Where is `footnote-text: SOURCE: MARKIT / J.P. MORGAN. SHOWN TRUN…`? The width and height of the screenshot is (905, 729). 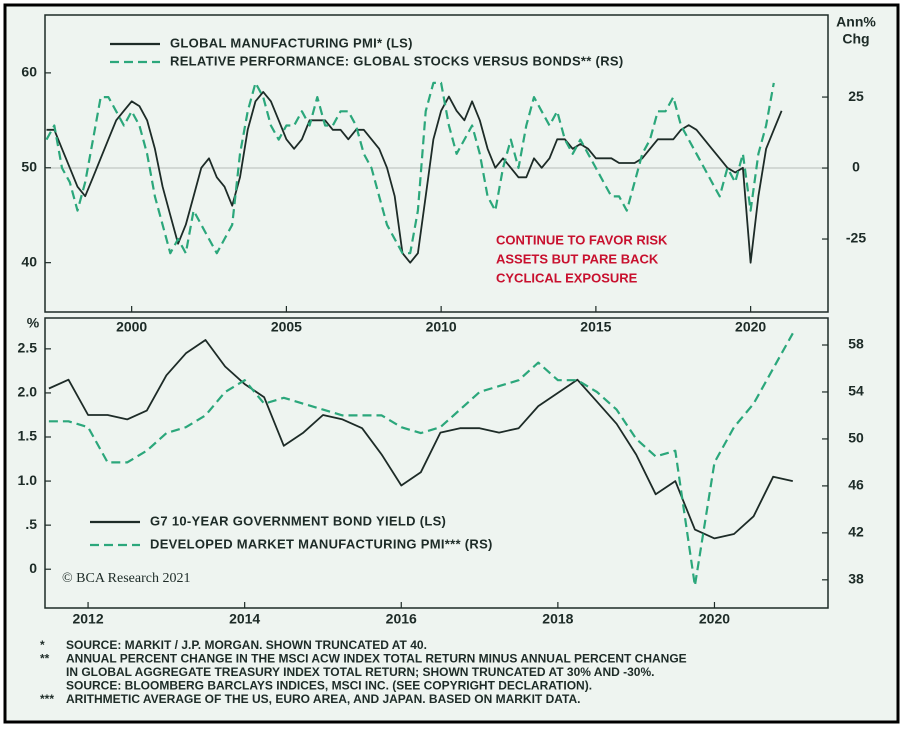
footnote-text: SOURCE: MARKIT / J.P. MORGAN. SHOWN TRUN… is located at coordinates (246, 645).